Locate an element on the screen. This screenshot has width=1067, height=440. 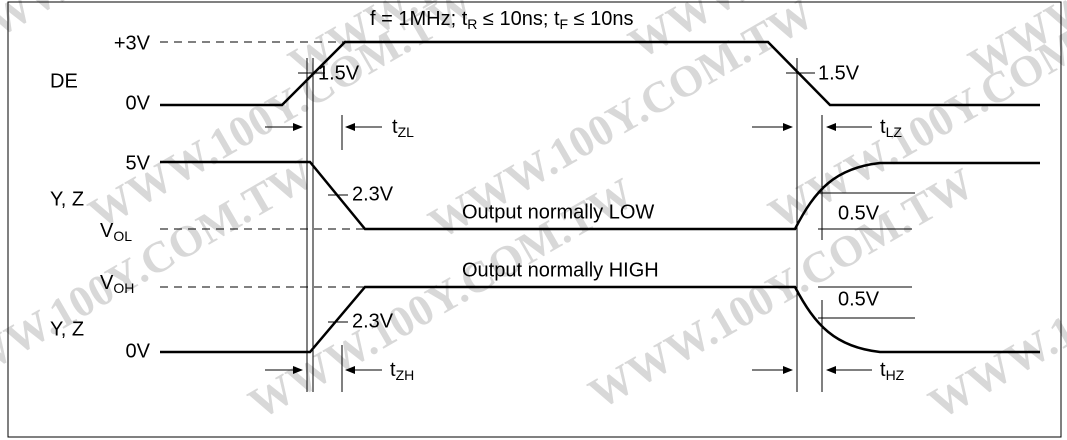
title: f = 1MHz; tR ≤ 10ns; tF ≤ 10ns is located at coordinates (502, 19).